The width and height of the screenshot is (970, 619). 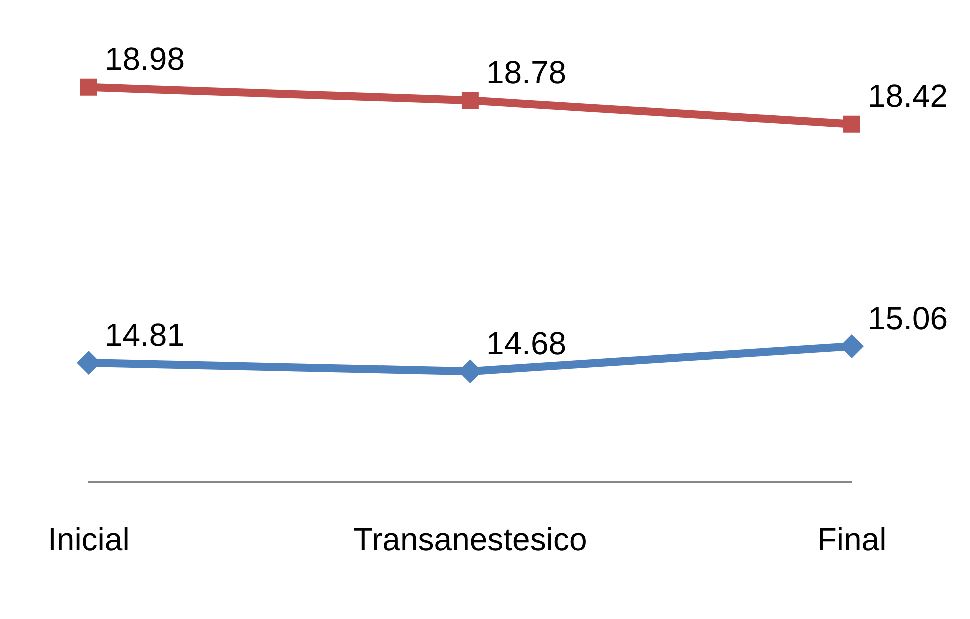 What do you see at coordinates (471, 540) in the screenshot?
I see `x-tick-label: Transanestesico` at bounding box center [471, 540].